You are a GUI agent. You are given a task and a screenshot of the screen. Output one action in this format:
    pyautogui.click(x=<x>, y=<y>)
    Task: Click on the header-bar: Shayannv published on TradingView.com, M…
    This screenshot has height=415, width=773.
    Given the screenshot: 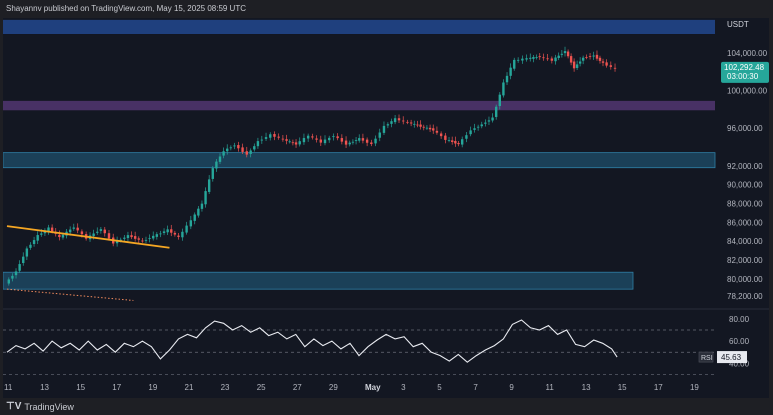 What is the action you would take?
    pyautogui.click(x=386, y=9)
    